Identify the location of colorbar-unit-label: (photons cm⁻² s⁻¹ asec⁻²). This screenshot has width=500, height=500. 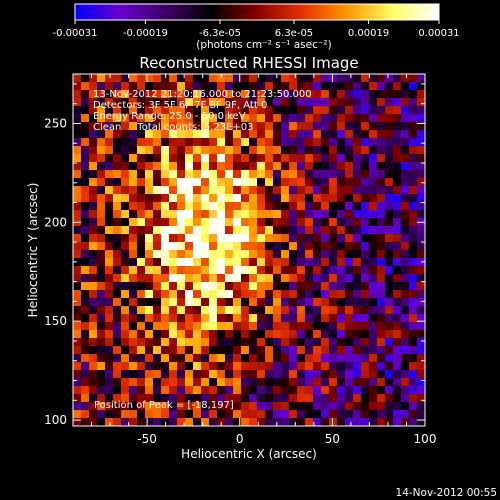
(263, 45).